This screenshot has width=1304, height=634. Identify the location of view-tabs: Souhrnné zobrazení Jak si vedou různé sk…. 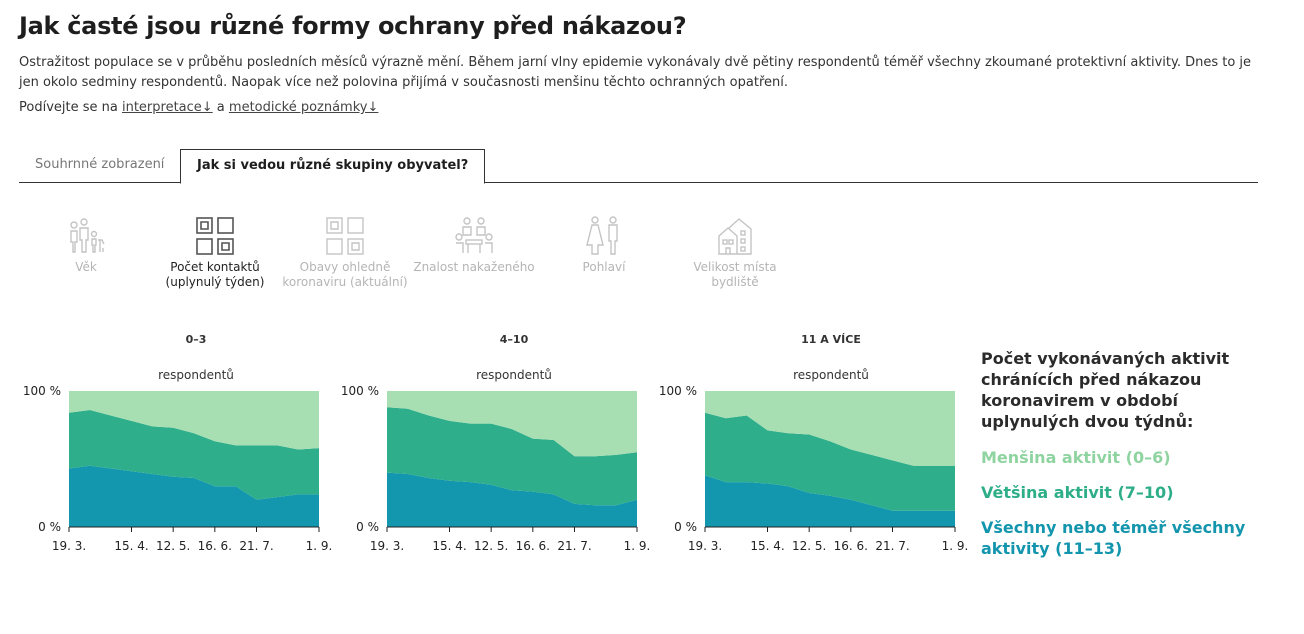
(638, 166).